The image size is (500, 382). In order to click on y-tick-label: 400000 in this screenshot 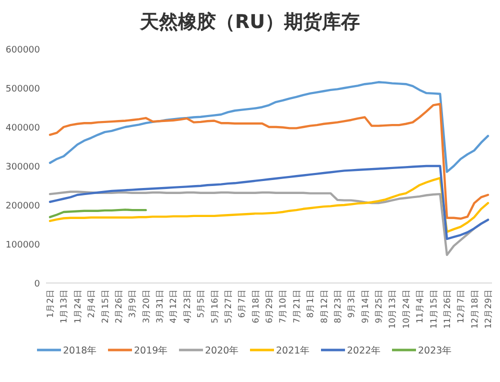, I will do `click(23, 129)`.